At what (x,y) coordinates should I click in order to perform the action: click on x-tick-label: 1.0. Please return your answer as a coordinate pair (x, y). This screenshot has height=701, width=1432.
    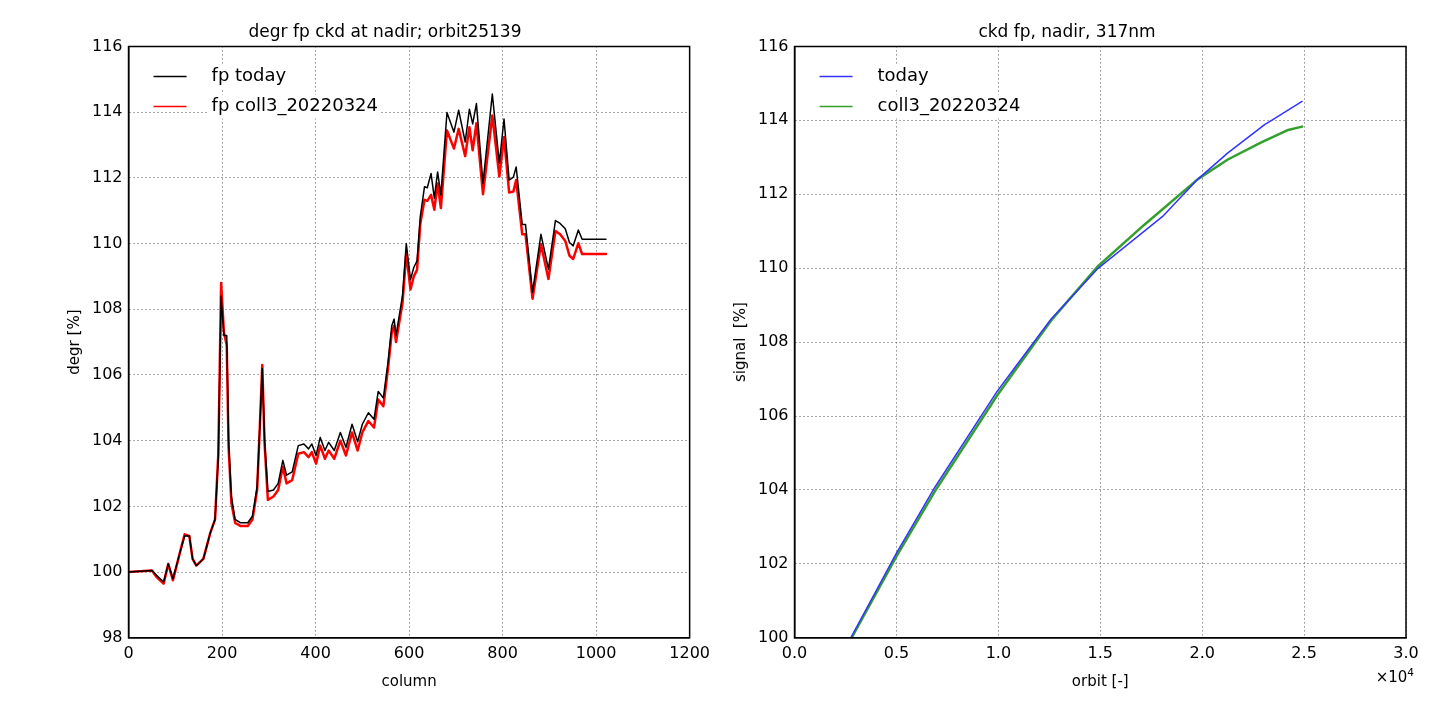
    Looking at the image, I should click on (998, 652).